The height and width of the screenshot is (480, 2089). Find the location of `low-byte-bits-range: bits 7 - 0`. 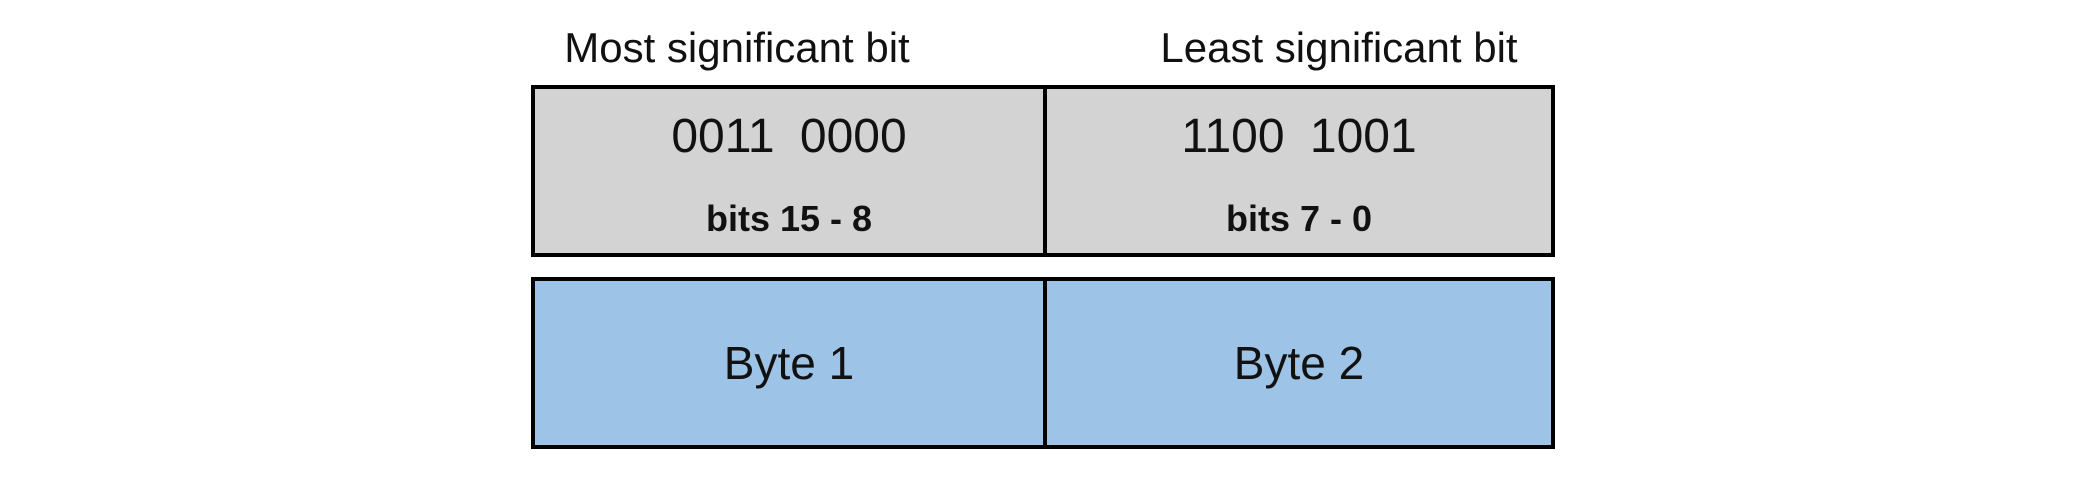

low-byte-bits-range: bits 7 - 0 is located at coordinates (1299, 218).